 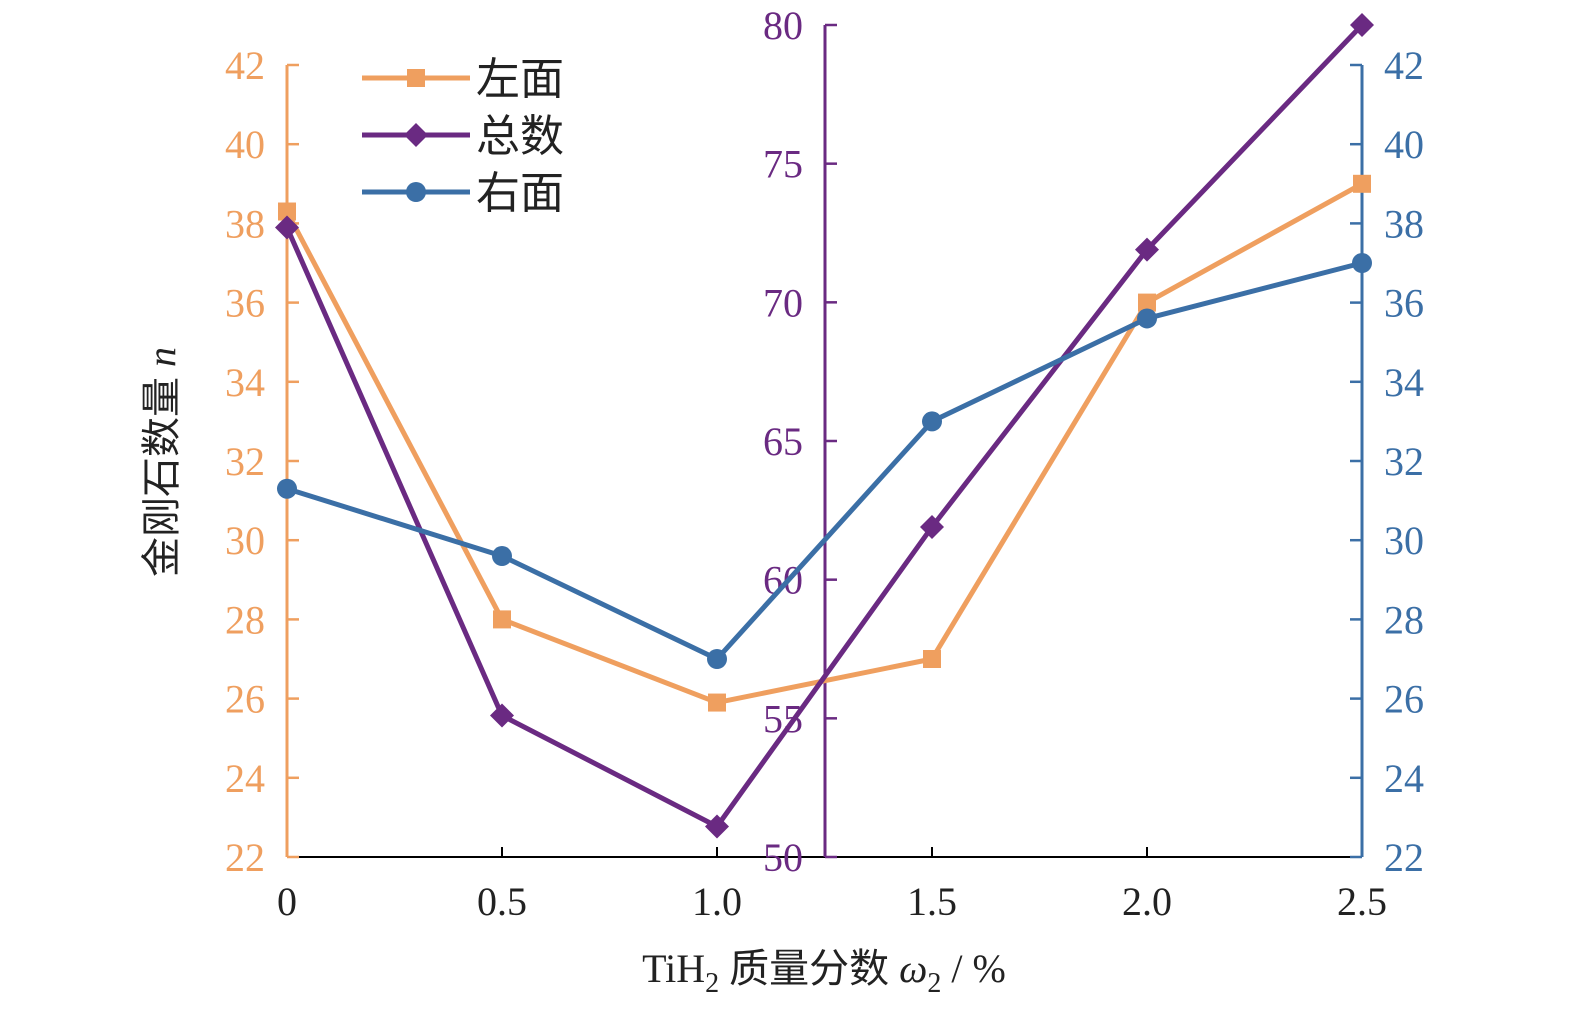 I want to click on middle-y-tick-label: 80, so click(x=783, y=25).